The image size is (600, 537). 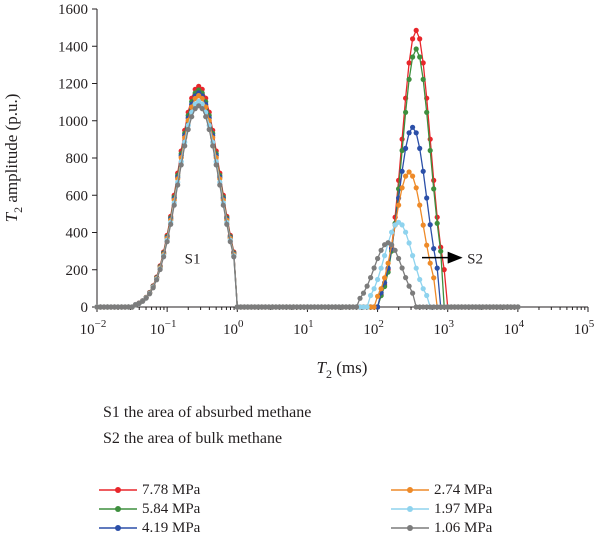 I want to click on x-axis-title: T2 (ms), so click(x=342, y=369).